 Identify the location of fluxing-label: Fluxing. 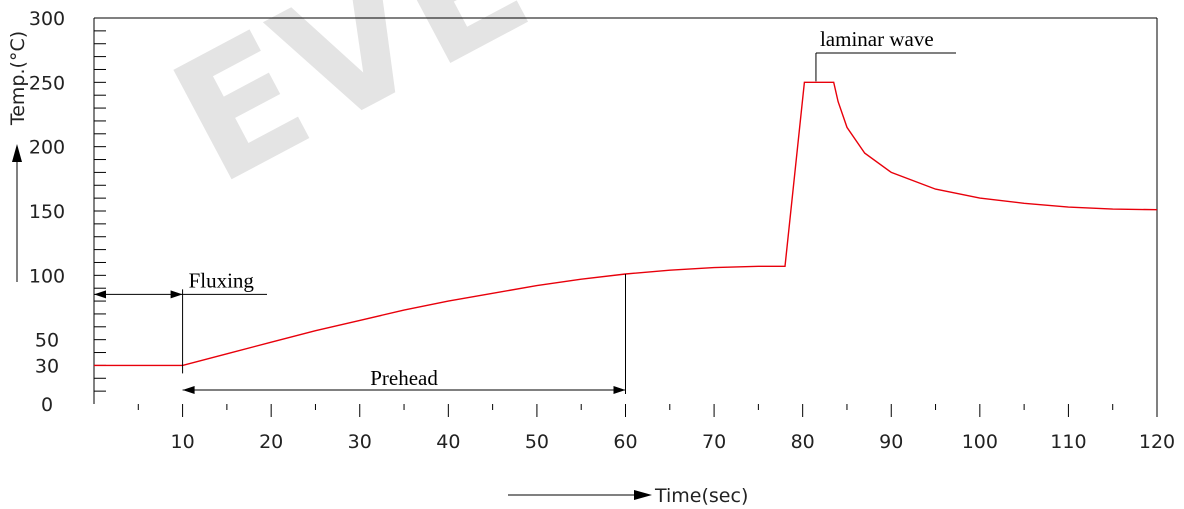
(222, 280).